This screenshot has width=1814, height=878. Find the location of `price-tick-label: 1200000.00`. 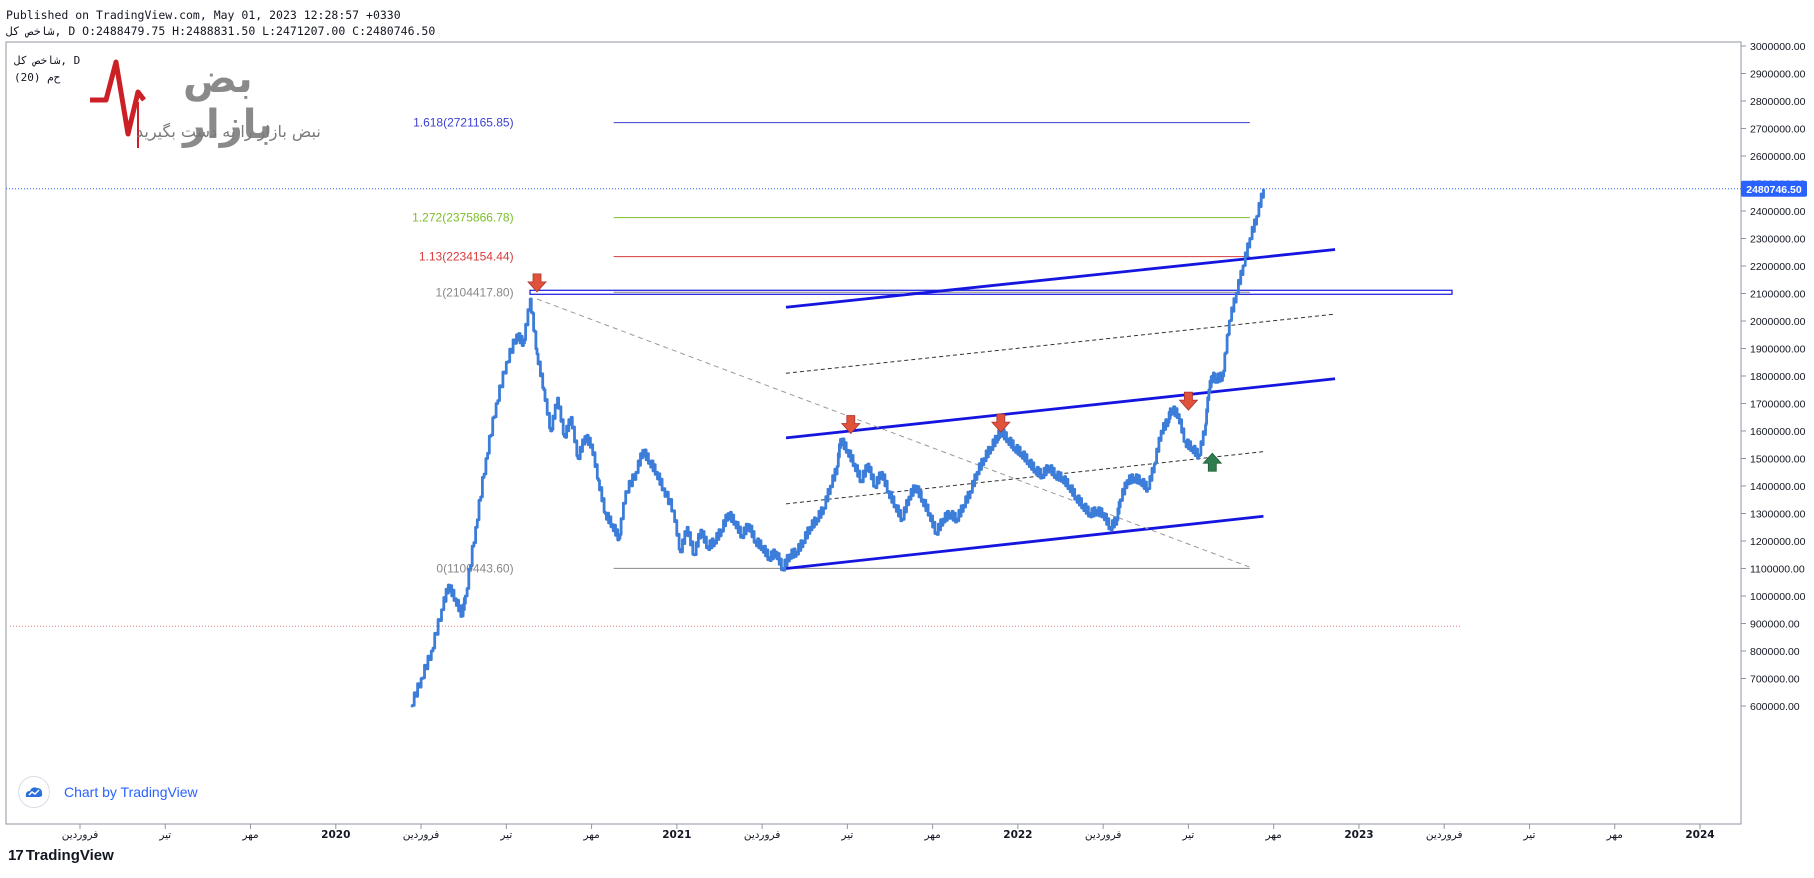

price-tick-label: 1200000.00 is located at coordinates (1778, 542).